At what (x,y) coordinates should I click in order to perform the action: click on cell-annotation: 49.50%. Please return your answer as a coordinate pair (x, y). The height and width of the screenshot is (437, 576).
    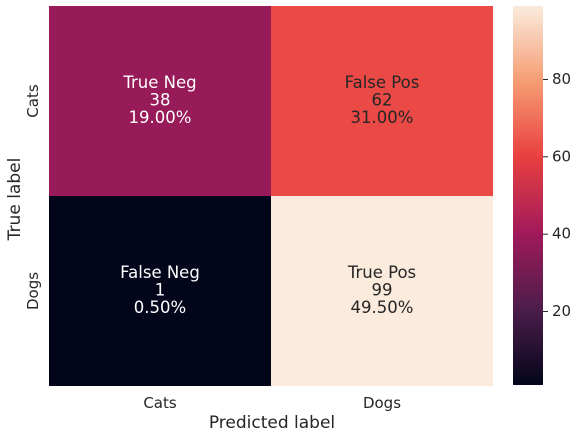
    Looking at the image, I should click on (382, 307).